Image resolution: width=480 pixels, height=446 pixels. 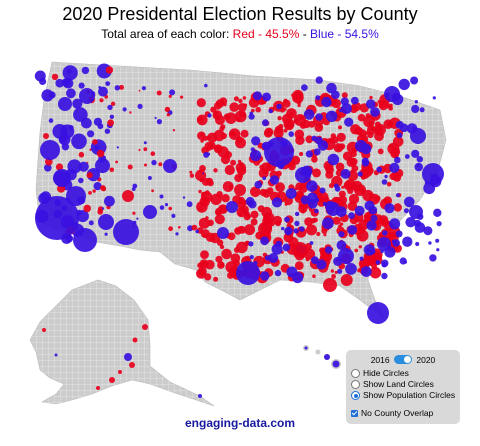 I want to click on no-county-overlap-checkbox: No County Overlap, so click(x=392, y=413).